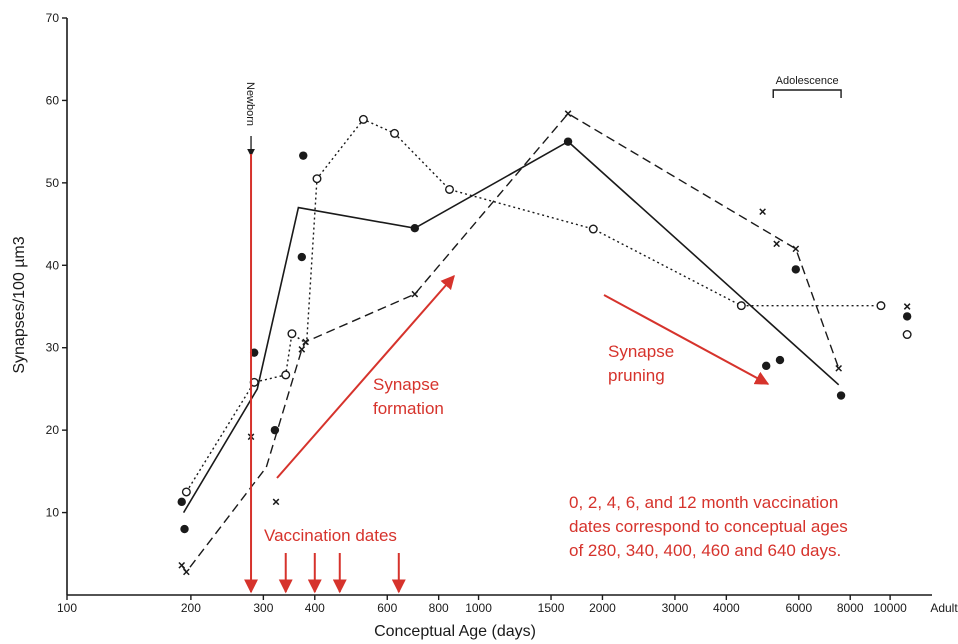  Describe the element at coordinates (53, 513) in the screenshot. I see `y-tick-label: 10` at that location.